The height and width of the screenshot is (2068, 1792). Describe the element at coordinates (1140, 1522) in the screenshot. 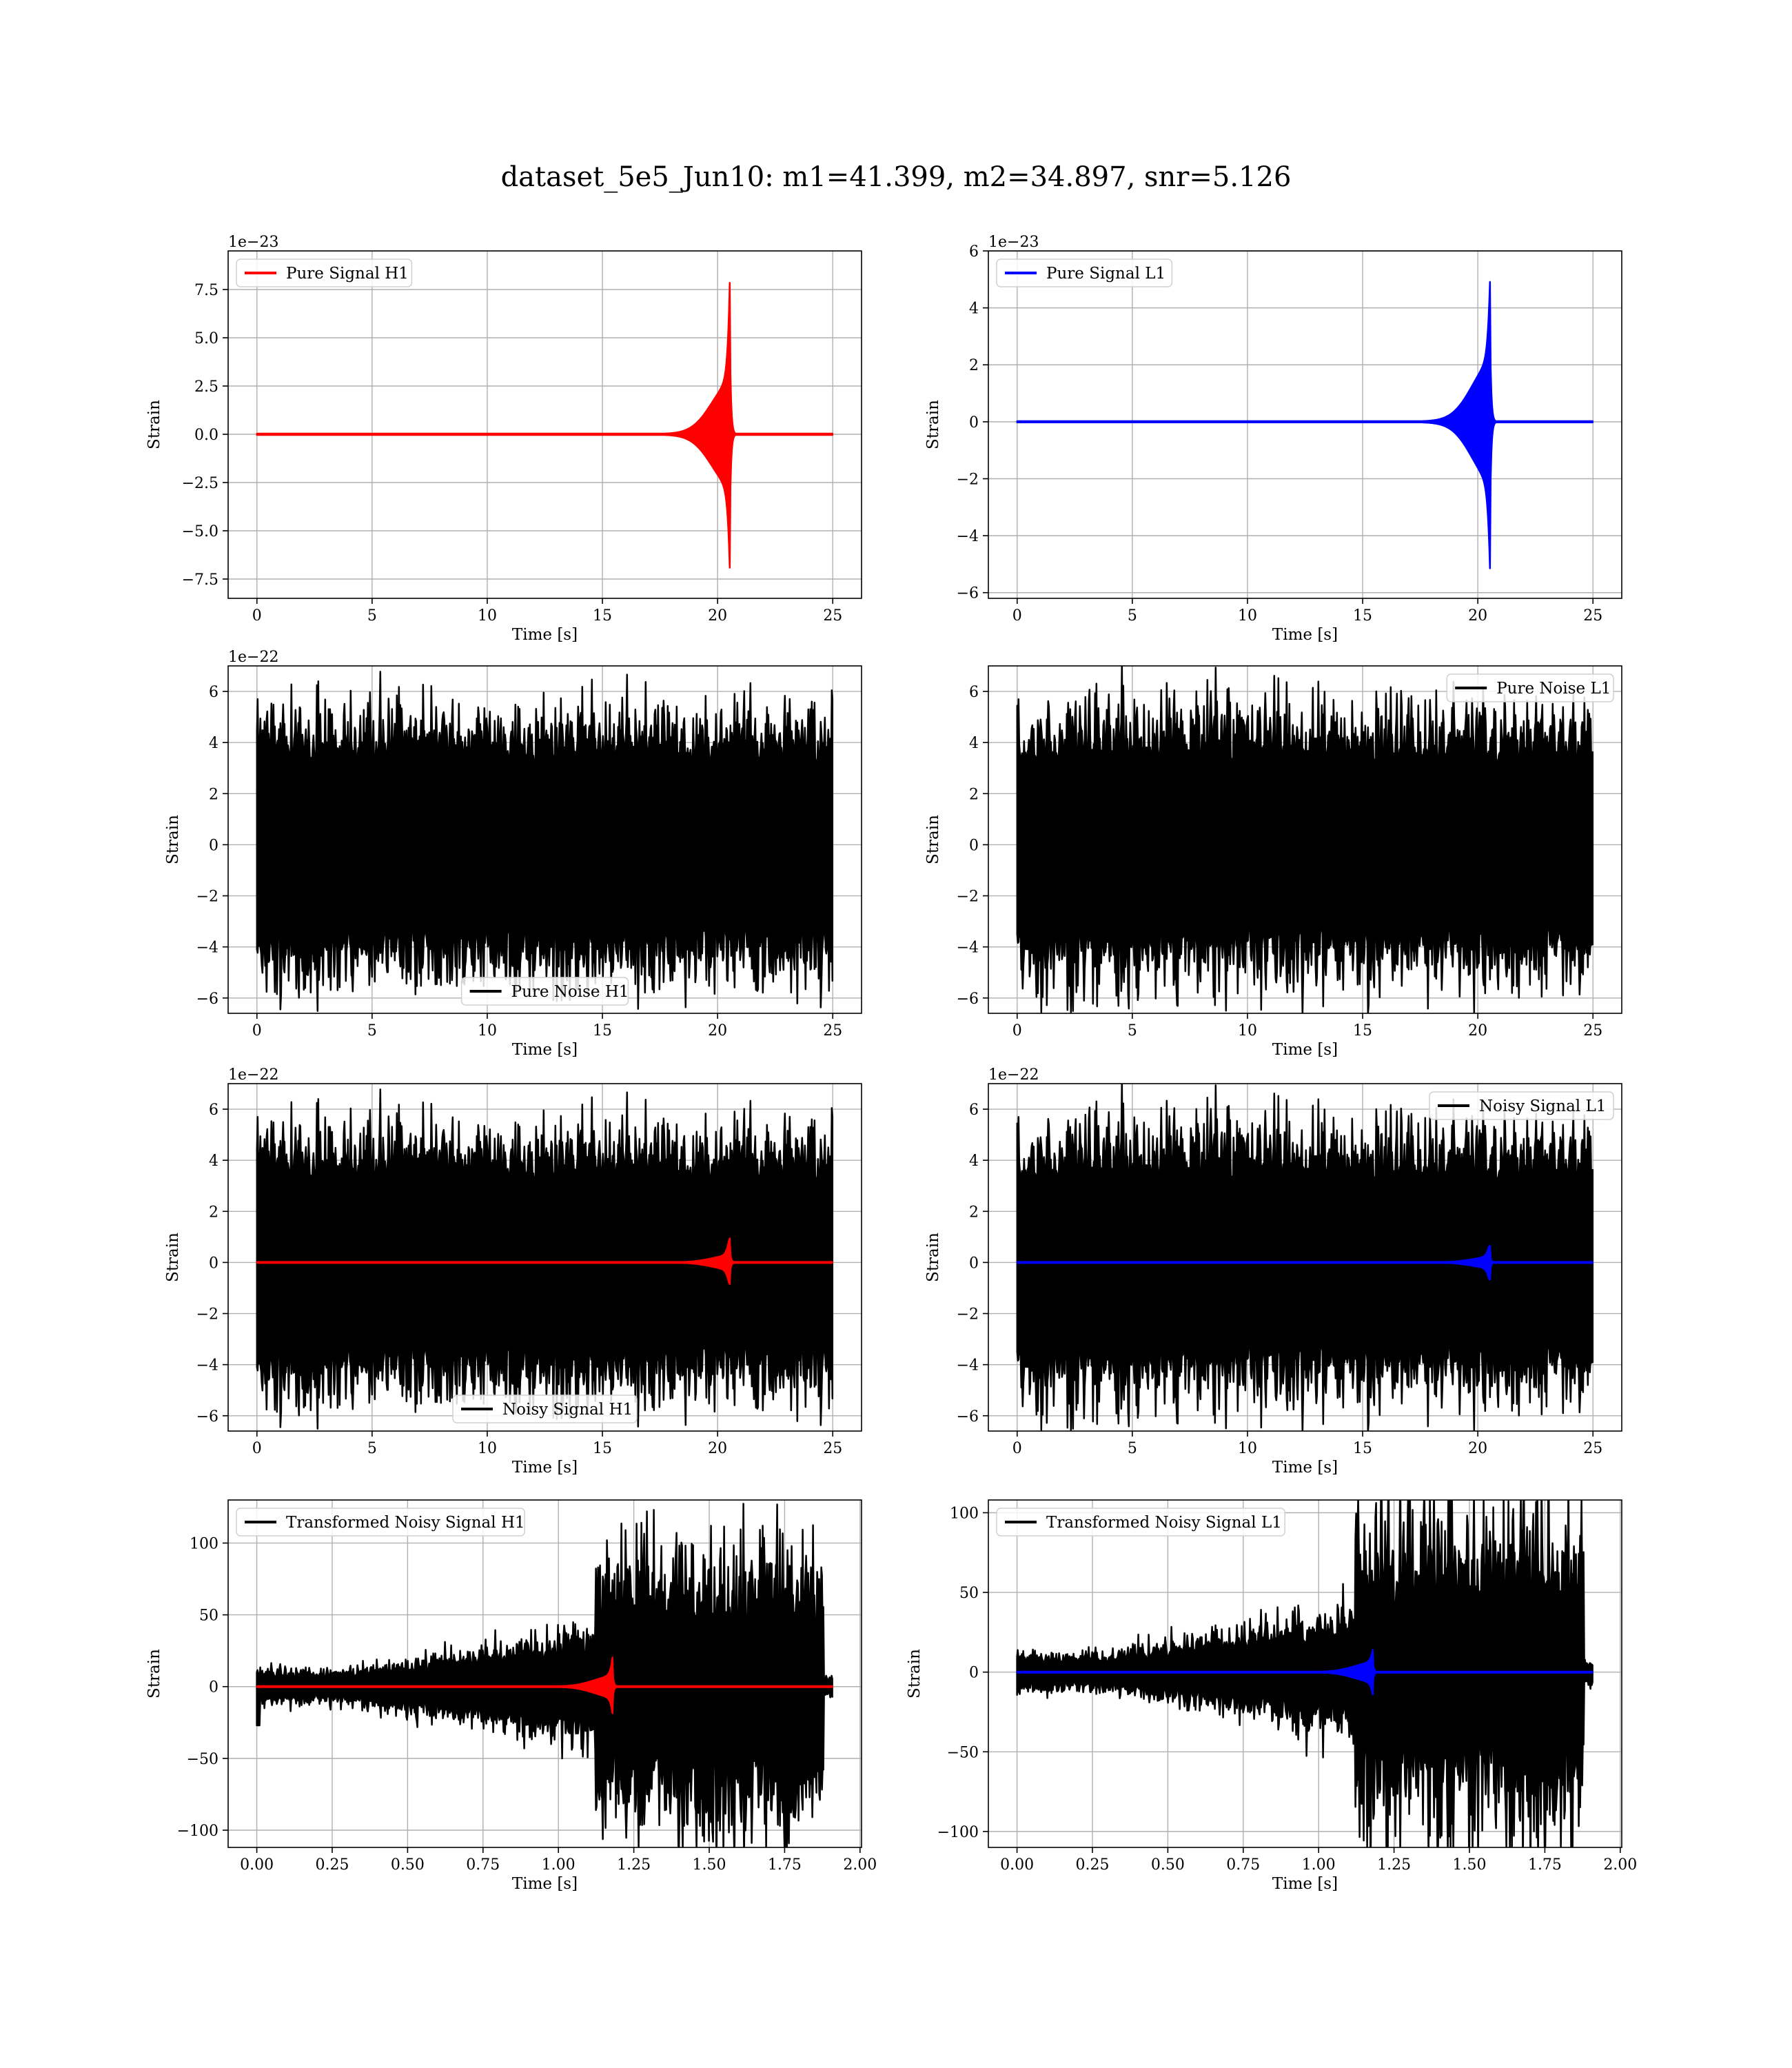

I see `legend: Transformed Noisy Signal L1` at that location.